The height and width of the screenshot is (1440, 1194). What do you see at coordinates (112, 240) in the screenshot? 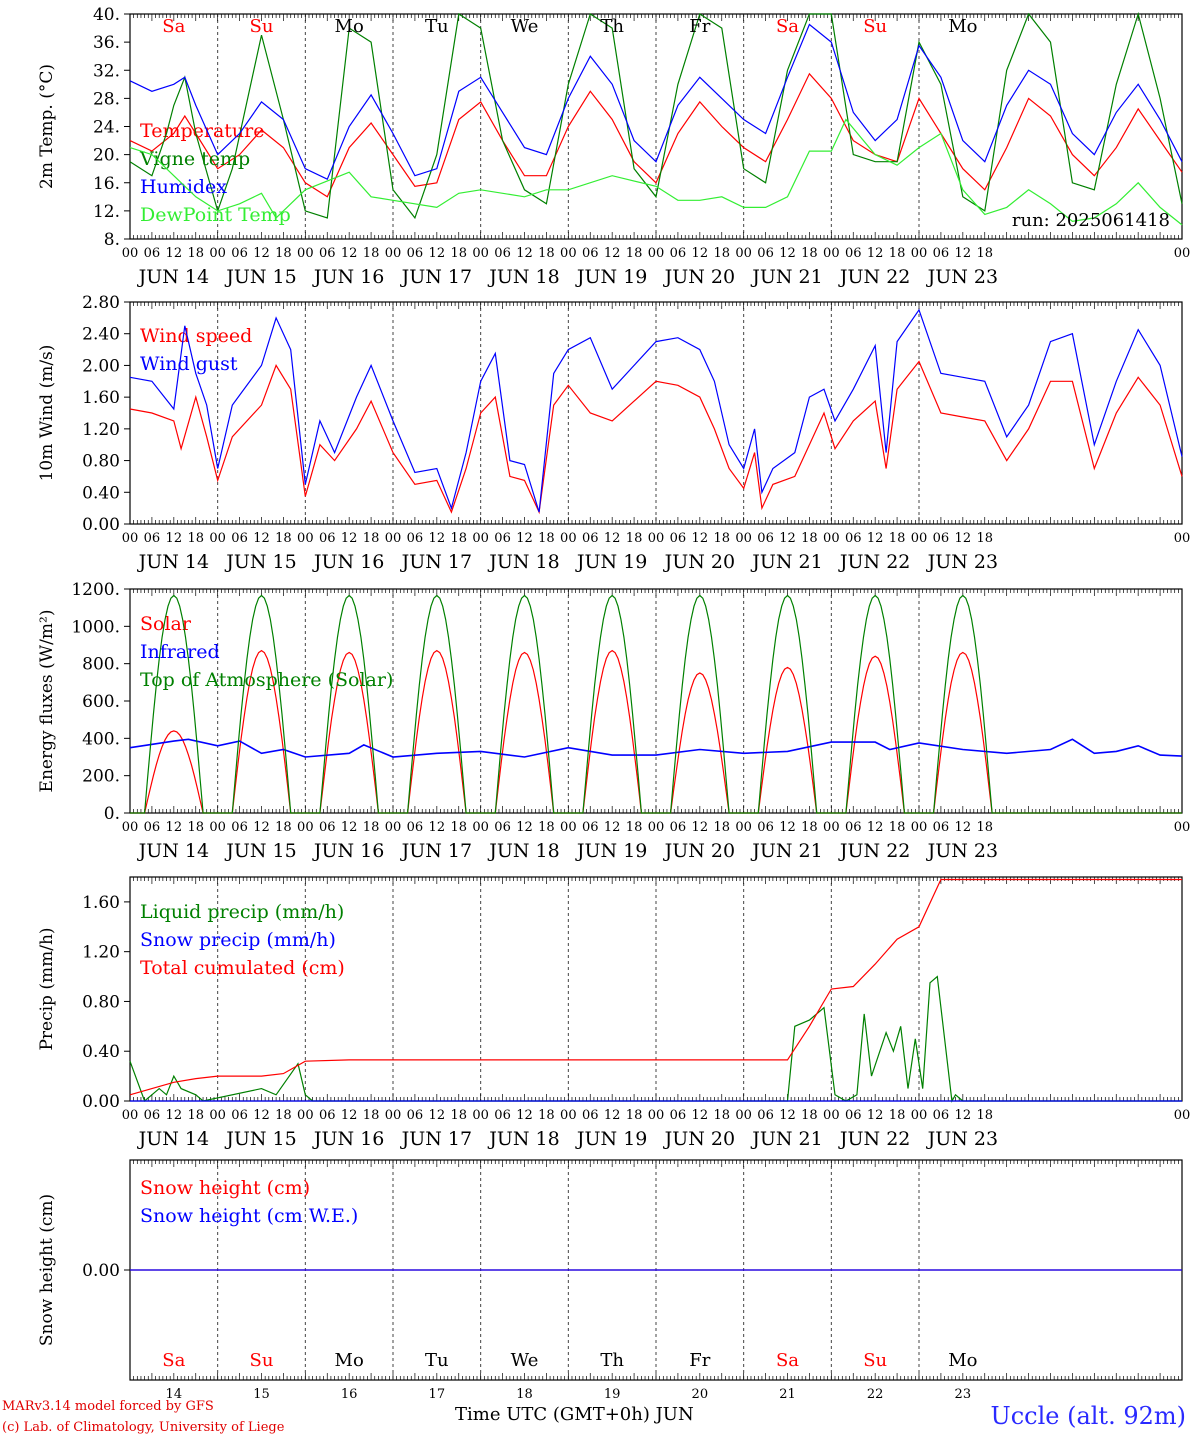
I see `y-tick-label: 8.` at bounding box center [112, 240].